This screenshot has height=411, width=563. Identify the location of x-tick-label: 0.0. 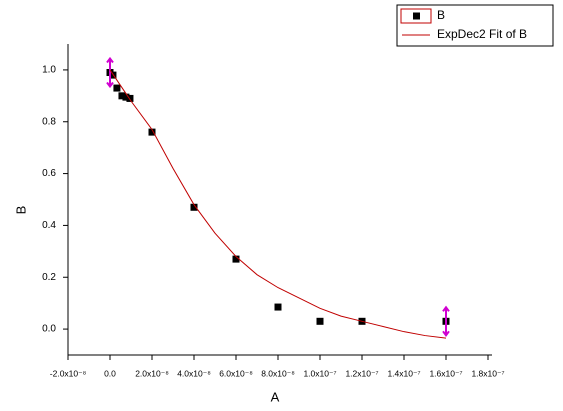
(110, 373).